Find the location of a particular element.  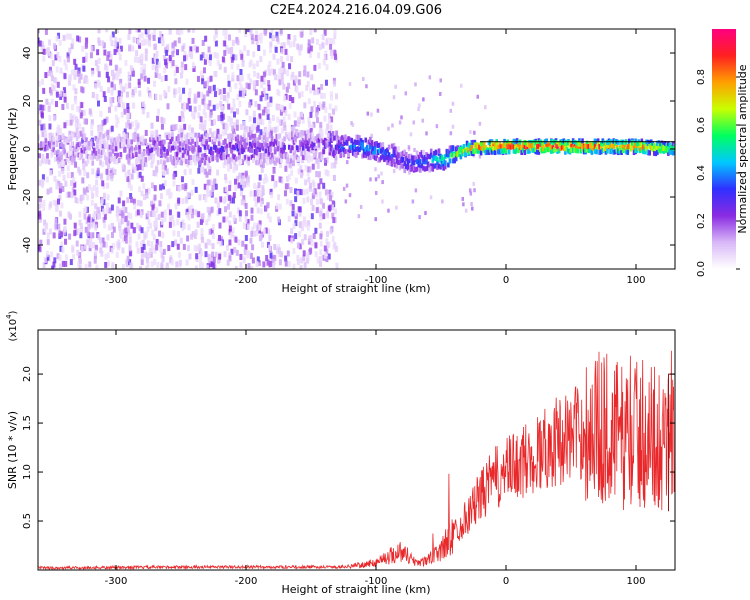

spectrogram-y-label: Frequency (Hz) is located at coordinates (12, 149).